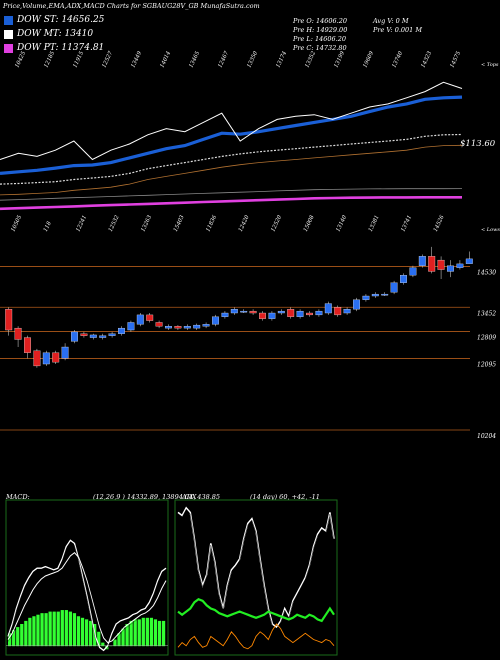 The width and height of the screenshot is (500, 660). What do you see at coordinates (8, 34) in the screenshot?
I see `legend-swatch-mt` at bounding box center [8, 34].